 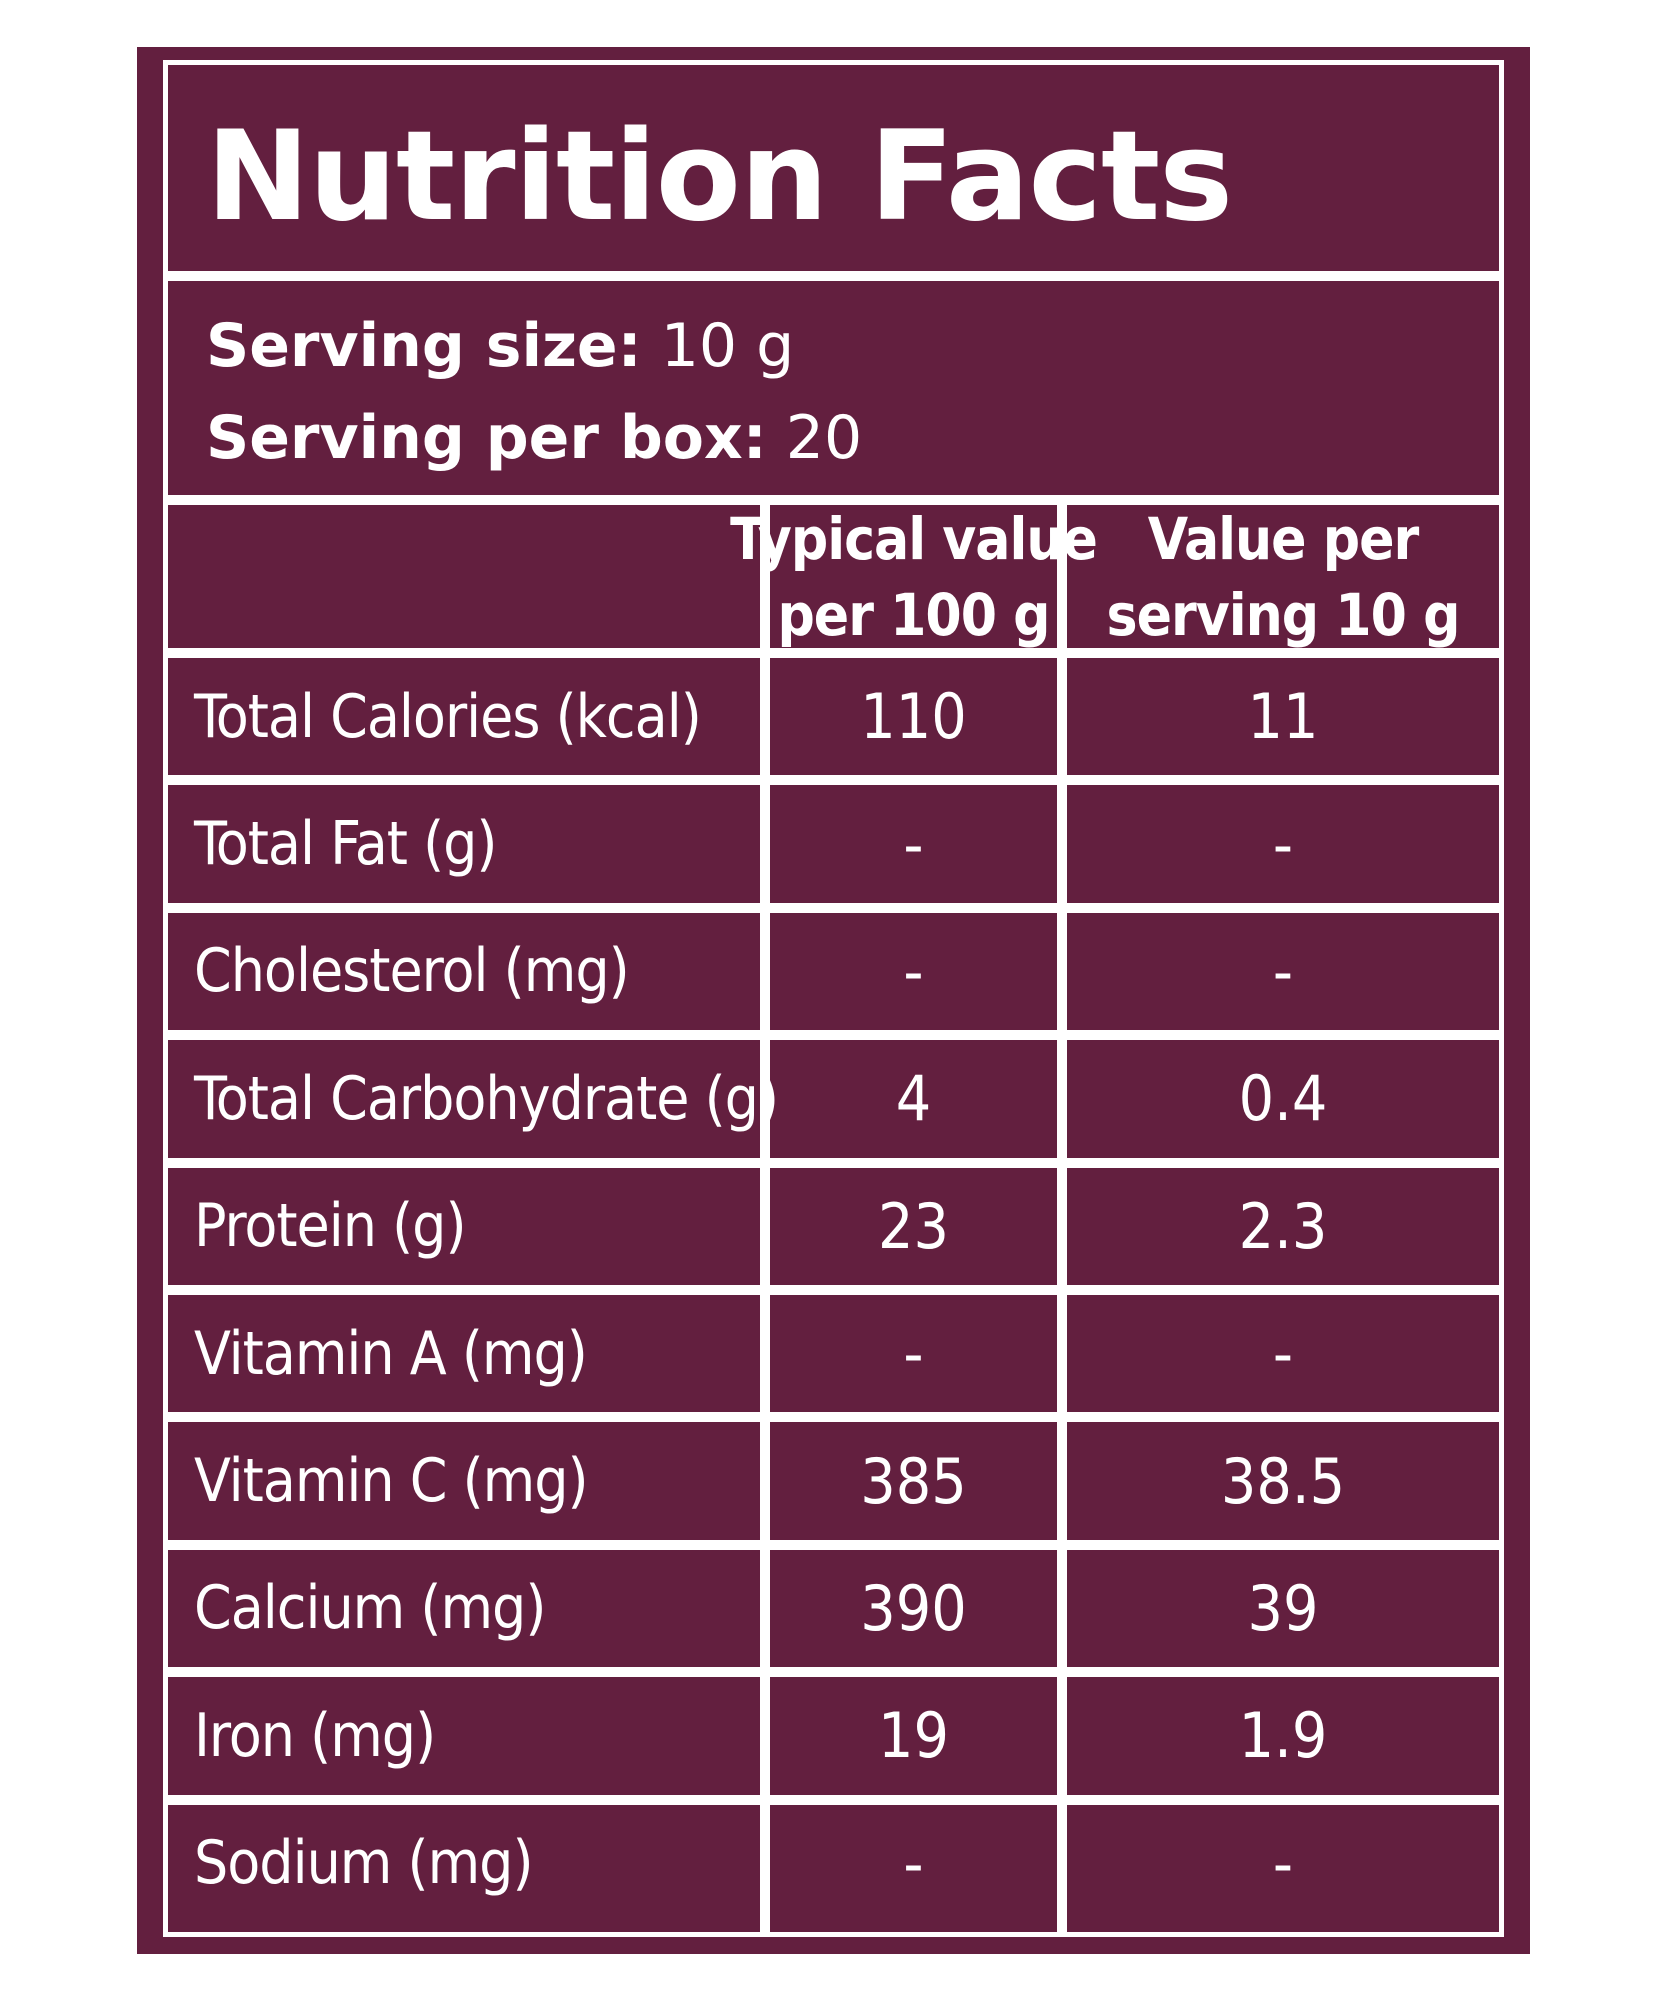 What do you see at coordinates (1283, 1481) in the screenshot?
I see `value-per-serving: 38.5` at bounding box center [1283, 1481].